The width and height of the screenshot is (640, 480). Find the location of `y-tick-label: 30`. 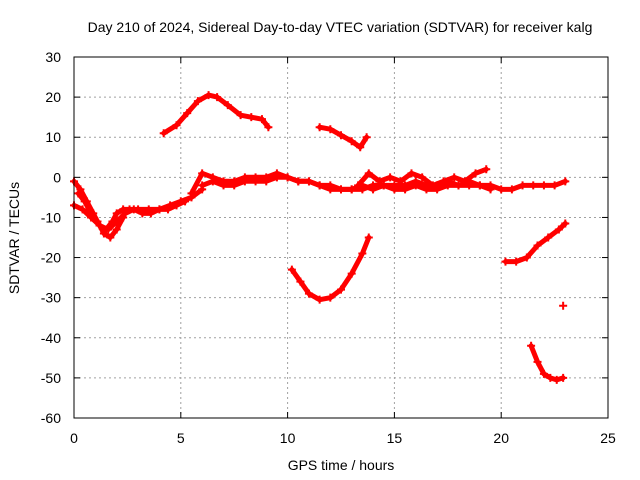

y-tick-label: 30 is located at coordinates (53, 57).